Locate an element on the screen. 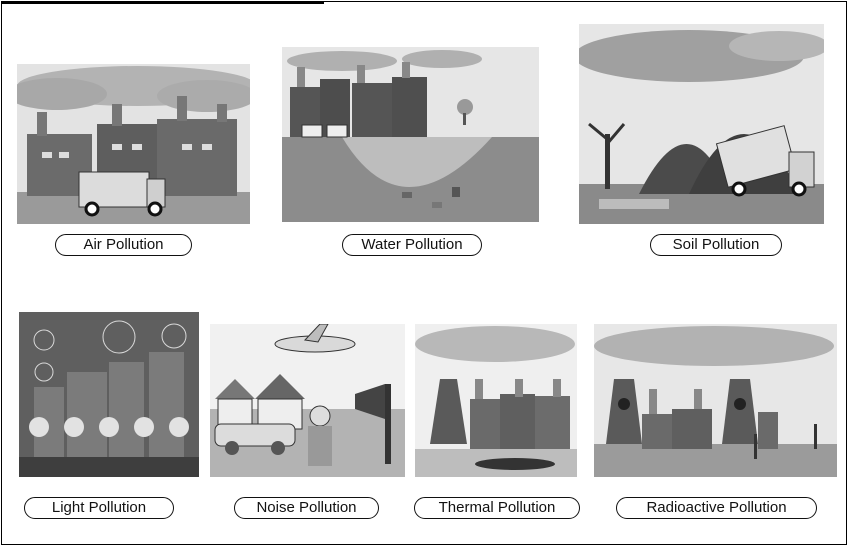 This screenshot has height=548, width=850. dead-tree-icon is located at coordinates (785, 441).